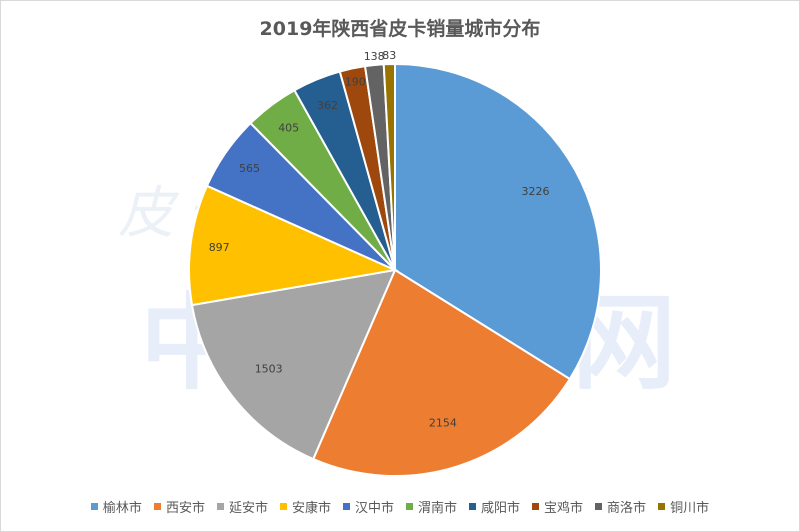  I want to click on legend-item-7: 宝鸡市, so click(557, 506).